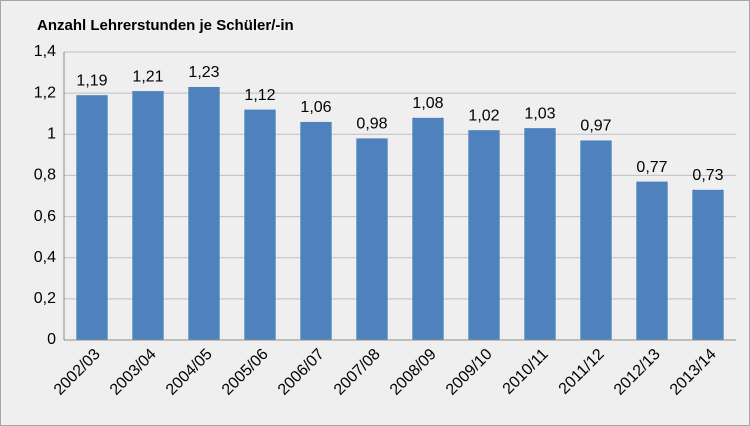 The image size is (750, 426). I want to click on chart-title: Anzahl Lehrerstunden je Schüler/-in, so click(165, 25).